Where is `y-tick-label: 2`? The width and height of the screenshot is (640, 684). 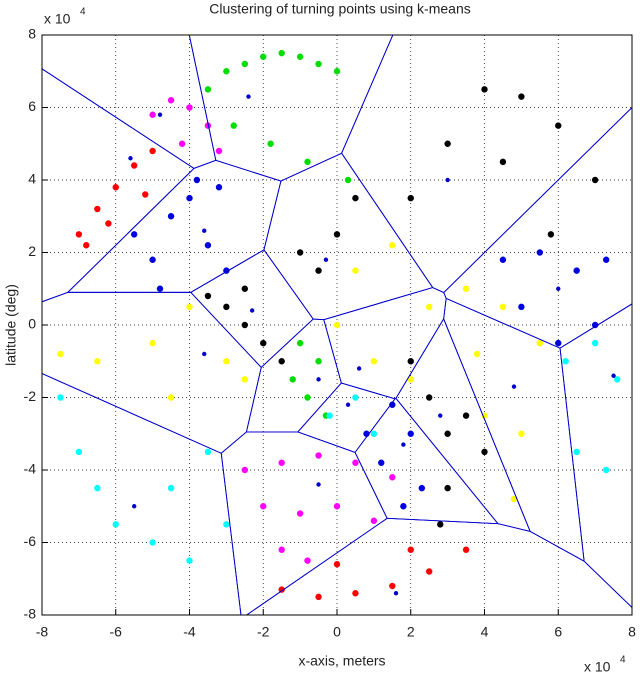
y-tick-label: 2 is located at coordinates (32, 251).